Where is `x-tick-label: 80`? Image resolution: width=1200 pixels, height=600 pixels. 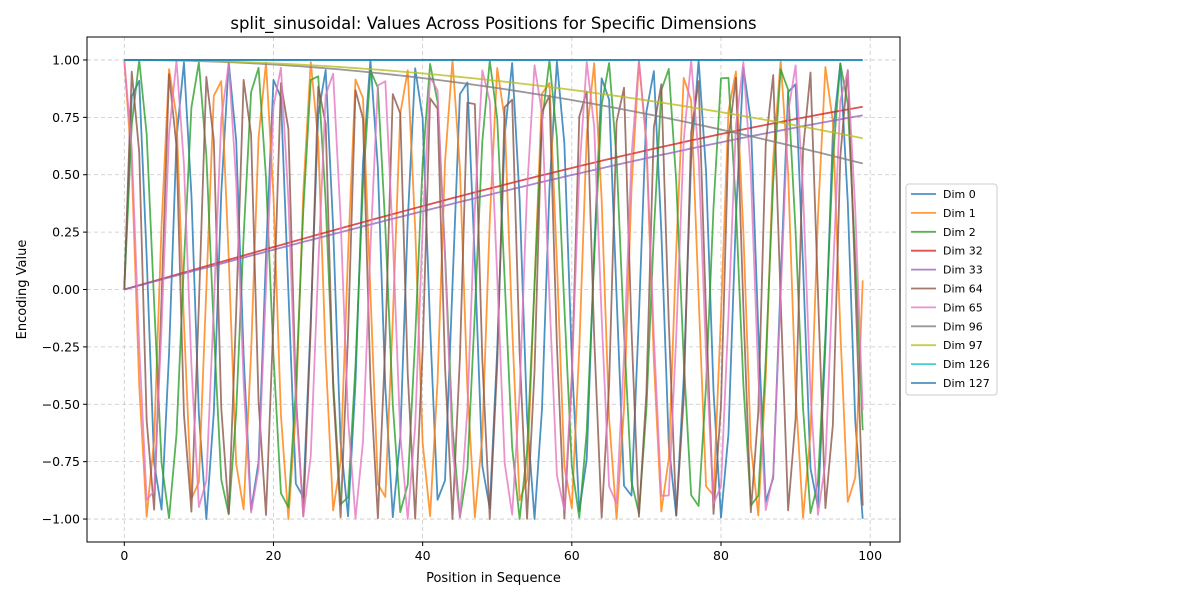
x-tick-label: 80 is located at coordinates (721, 555).